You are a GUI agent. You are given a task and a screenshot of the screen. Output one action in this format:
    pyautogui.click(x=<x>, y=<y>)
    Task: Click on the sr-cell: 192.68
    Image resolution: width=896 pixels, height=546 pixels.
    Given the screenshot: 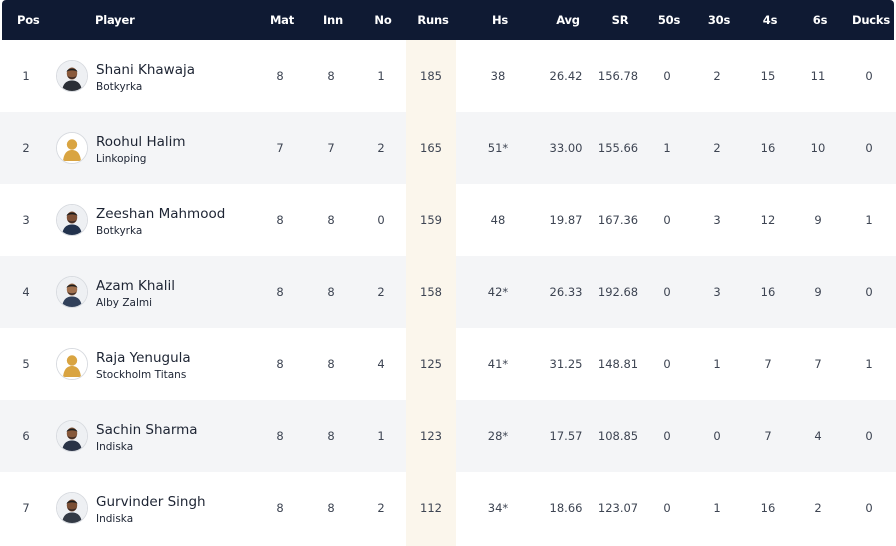 What is the action you would take?
    pyautogui.click(x=618, y=292)
    